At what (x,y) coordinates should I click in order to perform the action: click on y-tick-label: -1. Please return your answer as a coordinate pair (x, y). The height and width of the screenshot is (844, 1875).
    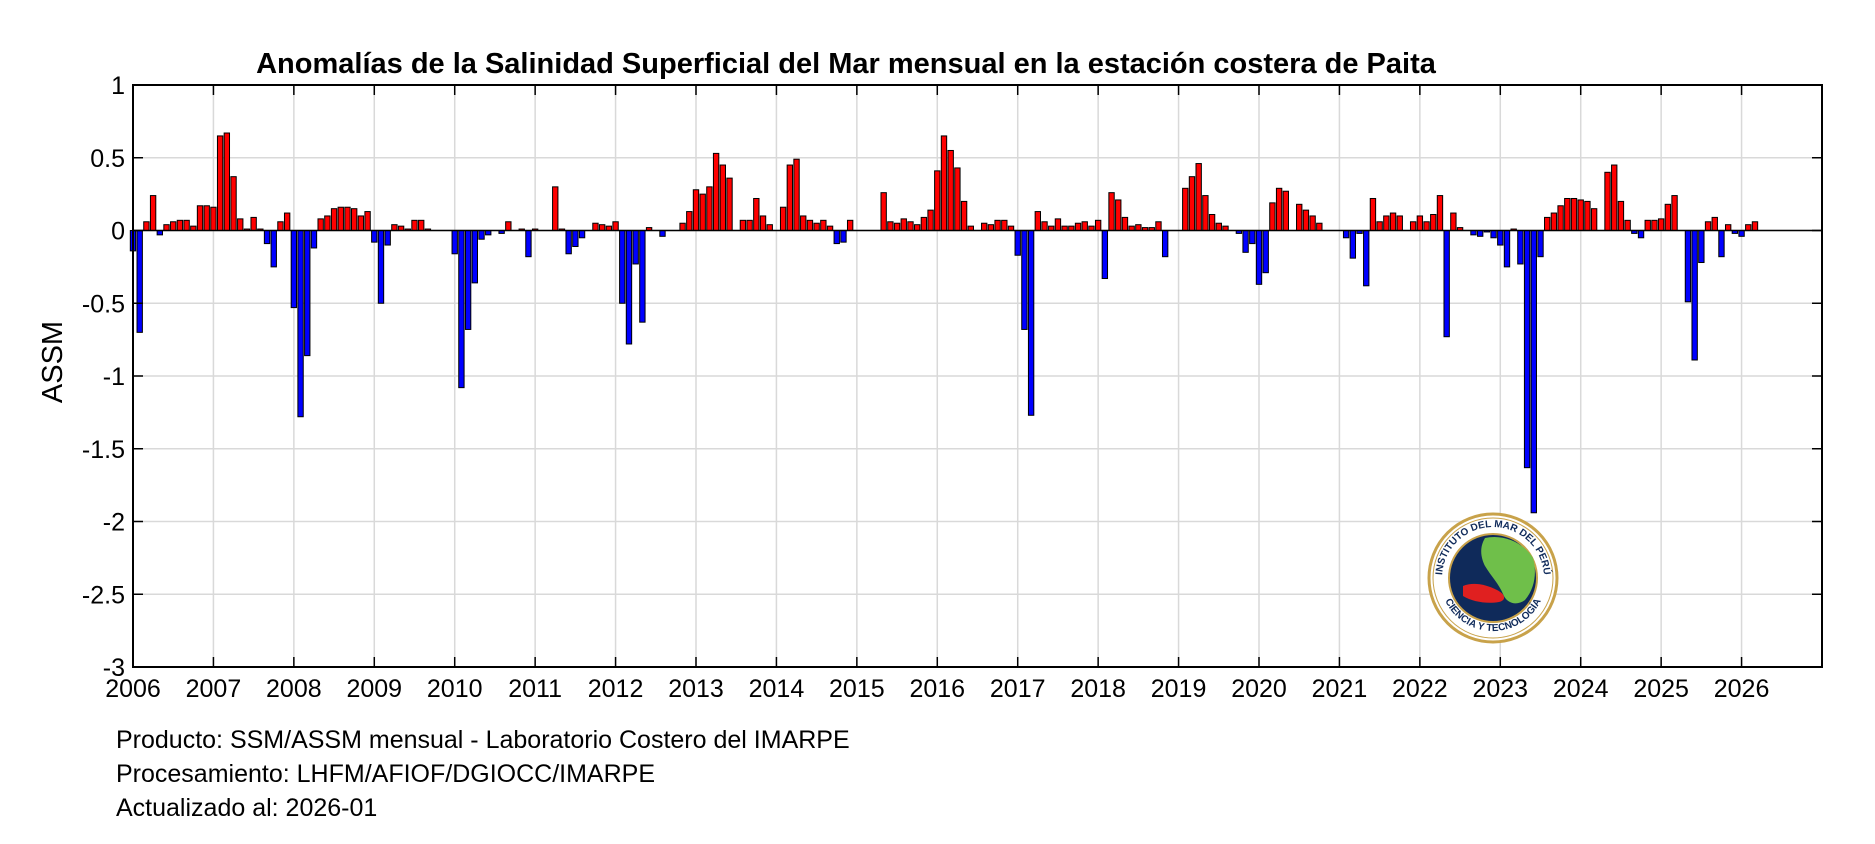
    Looking at the image, I should click on (114, 377).